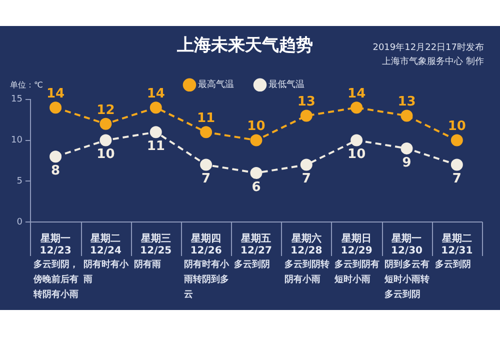  Describe the element at coordinates (55, 279) in the screenshot. I see `text: 多云到阴，傍晚前后有转阴有小雨` at that location.